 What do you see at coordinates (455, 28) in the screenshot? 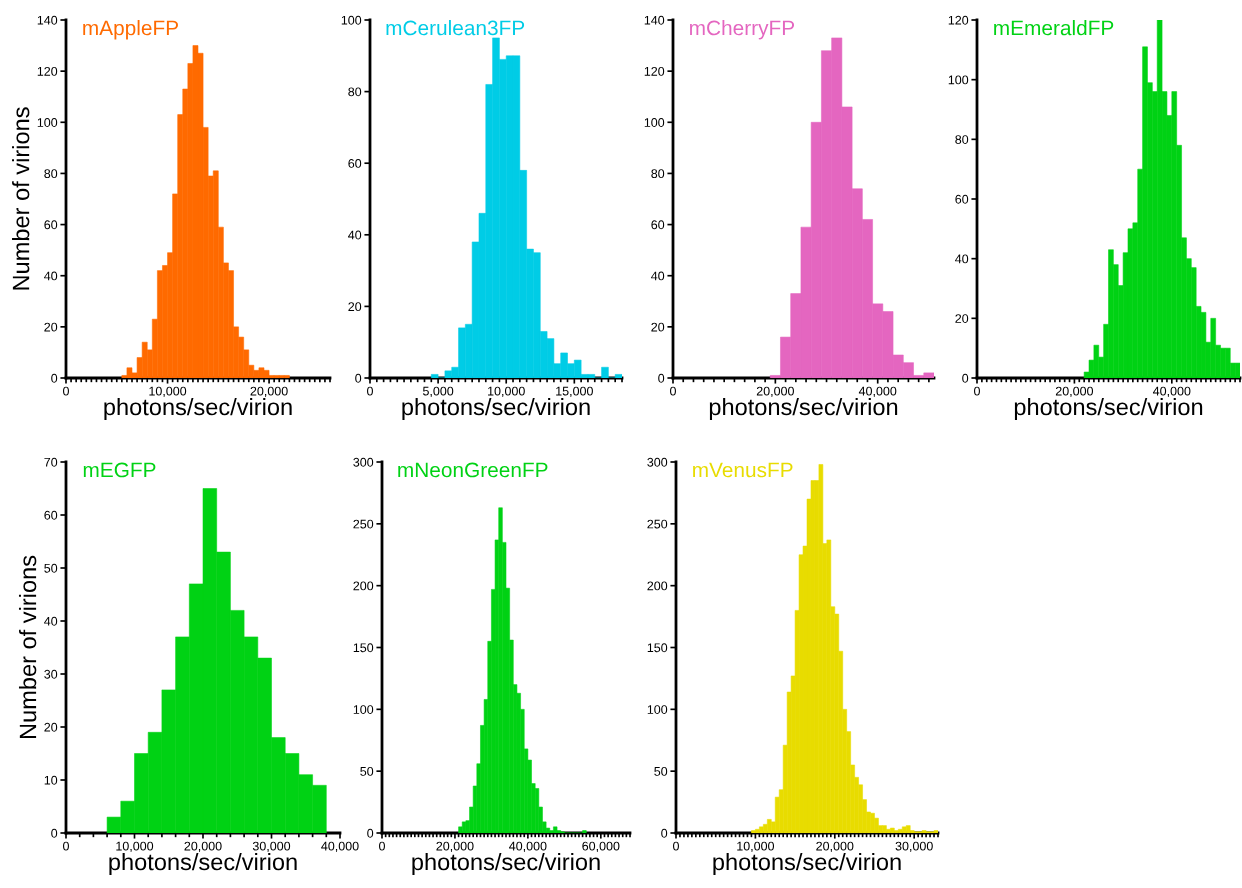
I see `chart-title: mCerulean3FP` at bounding box center [455, 28].